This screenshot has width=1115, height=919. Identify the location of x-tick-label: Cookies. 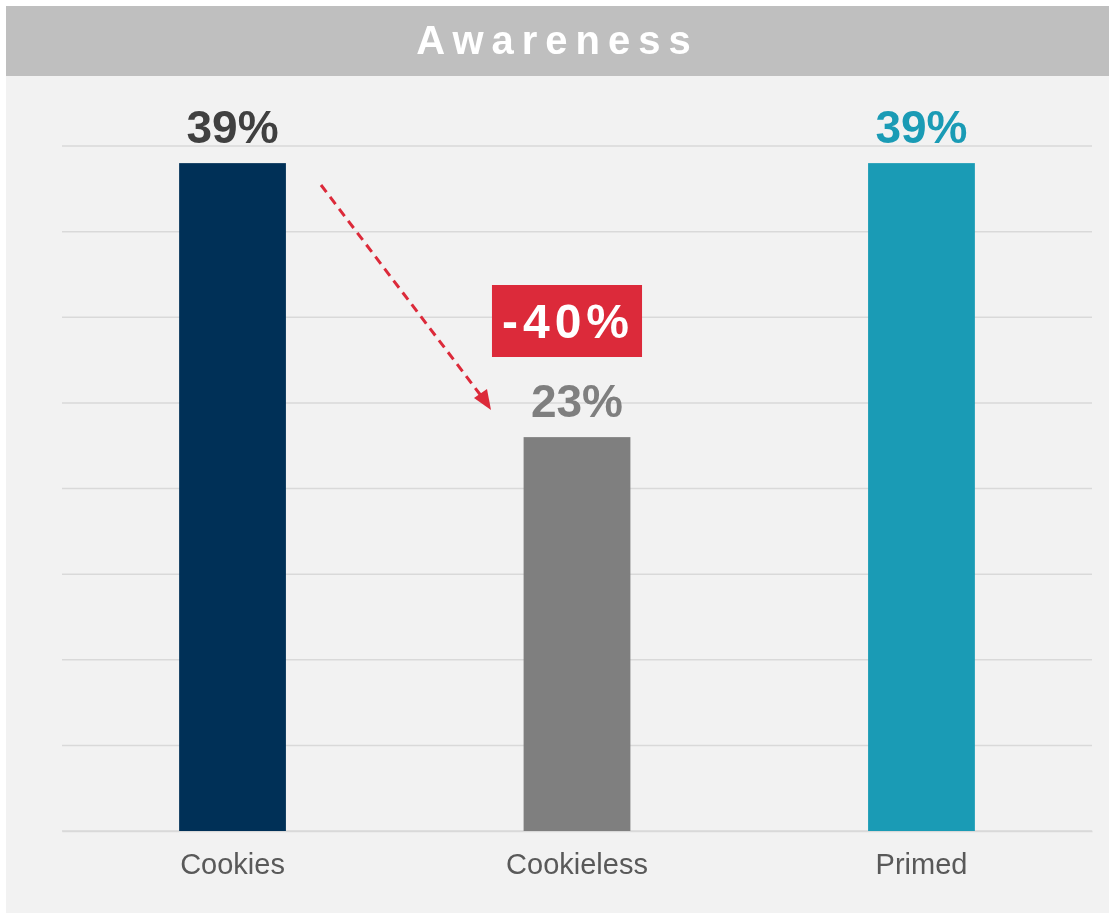
(232, 863).